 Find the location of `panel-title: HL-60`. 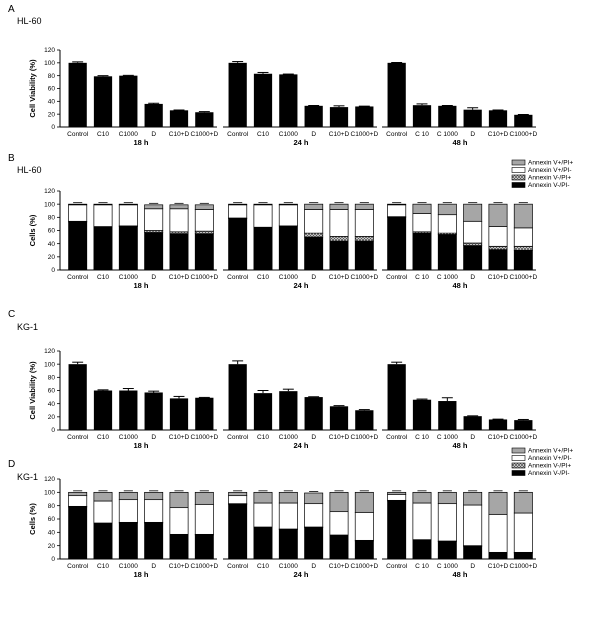

panel-title: HL-60 is located at coordinates (29, 170).